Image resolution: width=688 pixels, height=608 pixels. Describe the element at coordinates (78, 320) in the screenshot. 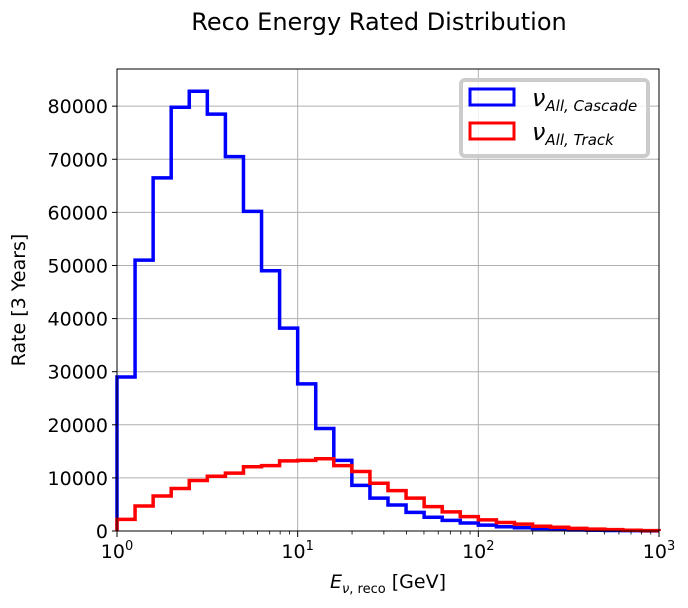

I see `y-tick-label: 40000` at that location.